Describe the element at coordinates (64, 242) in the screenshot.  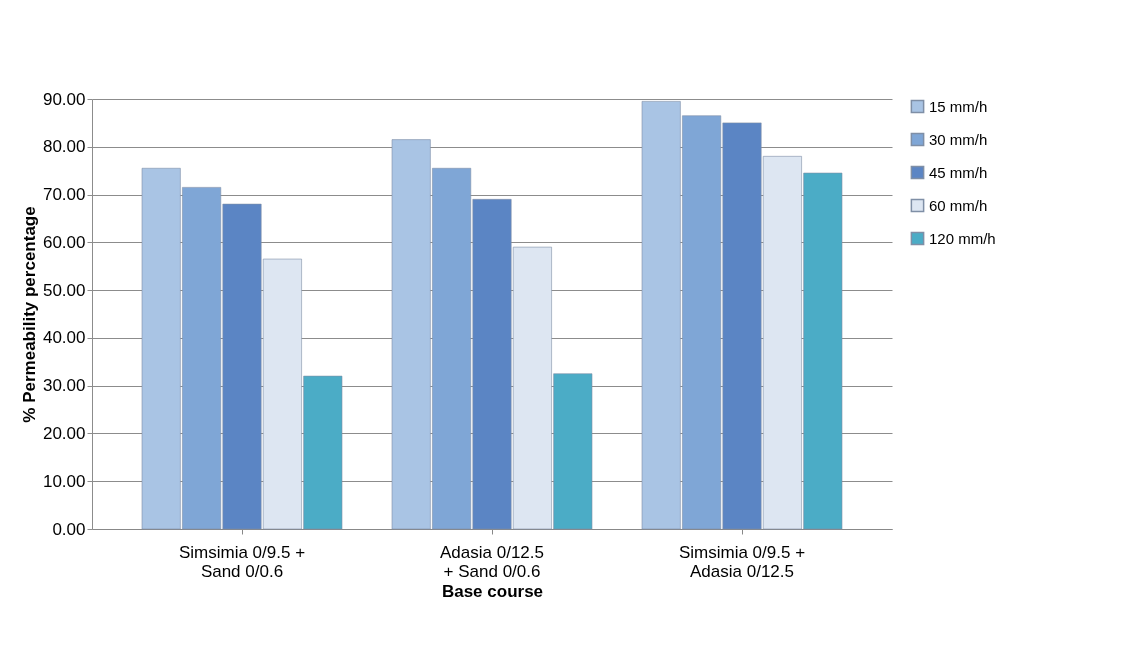
I see `y-tick-label: 60.00` at that location.